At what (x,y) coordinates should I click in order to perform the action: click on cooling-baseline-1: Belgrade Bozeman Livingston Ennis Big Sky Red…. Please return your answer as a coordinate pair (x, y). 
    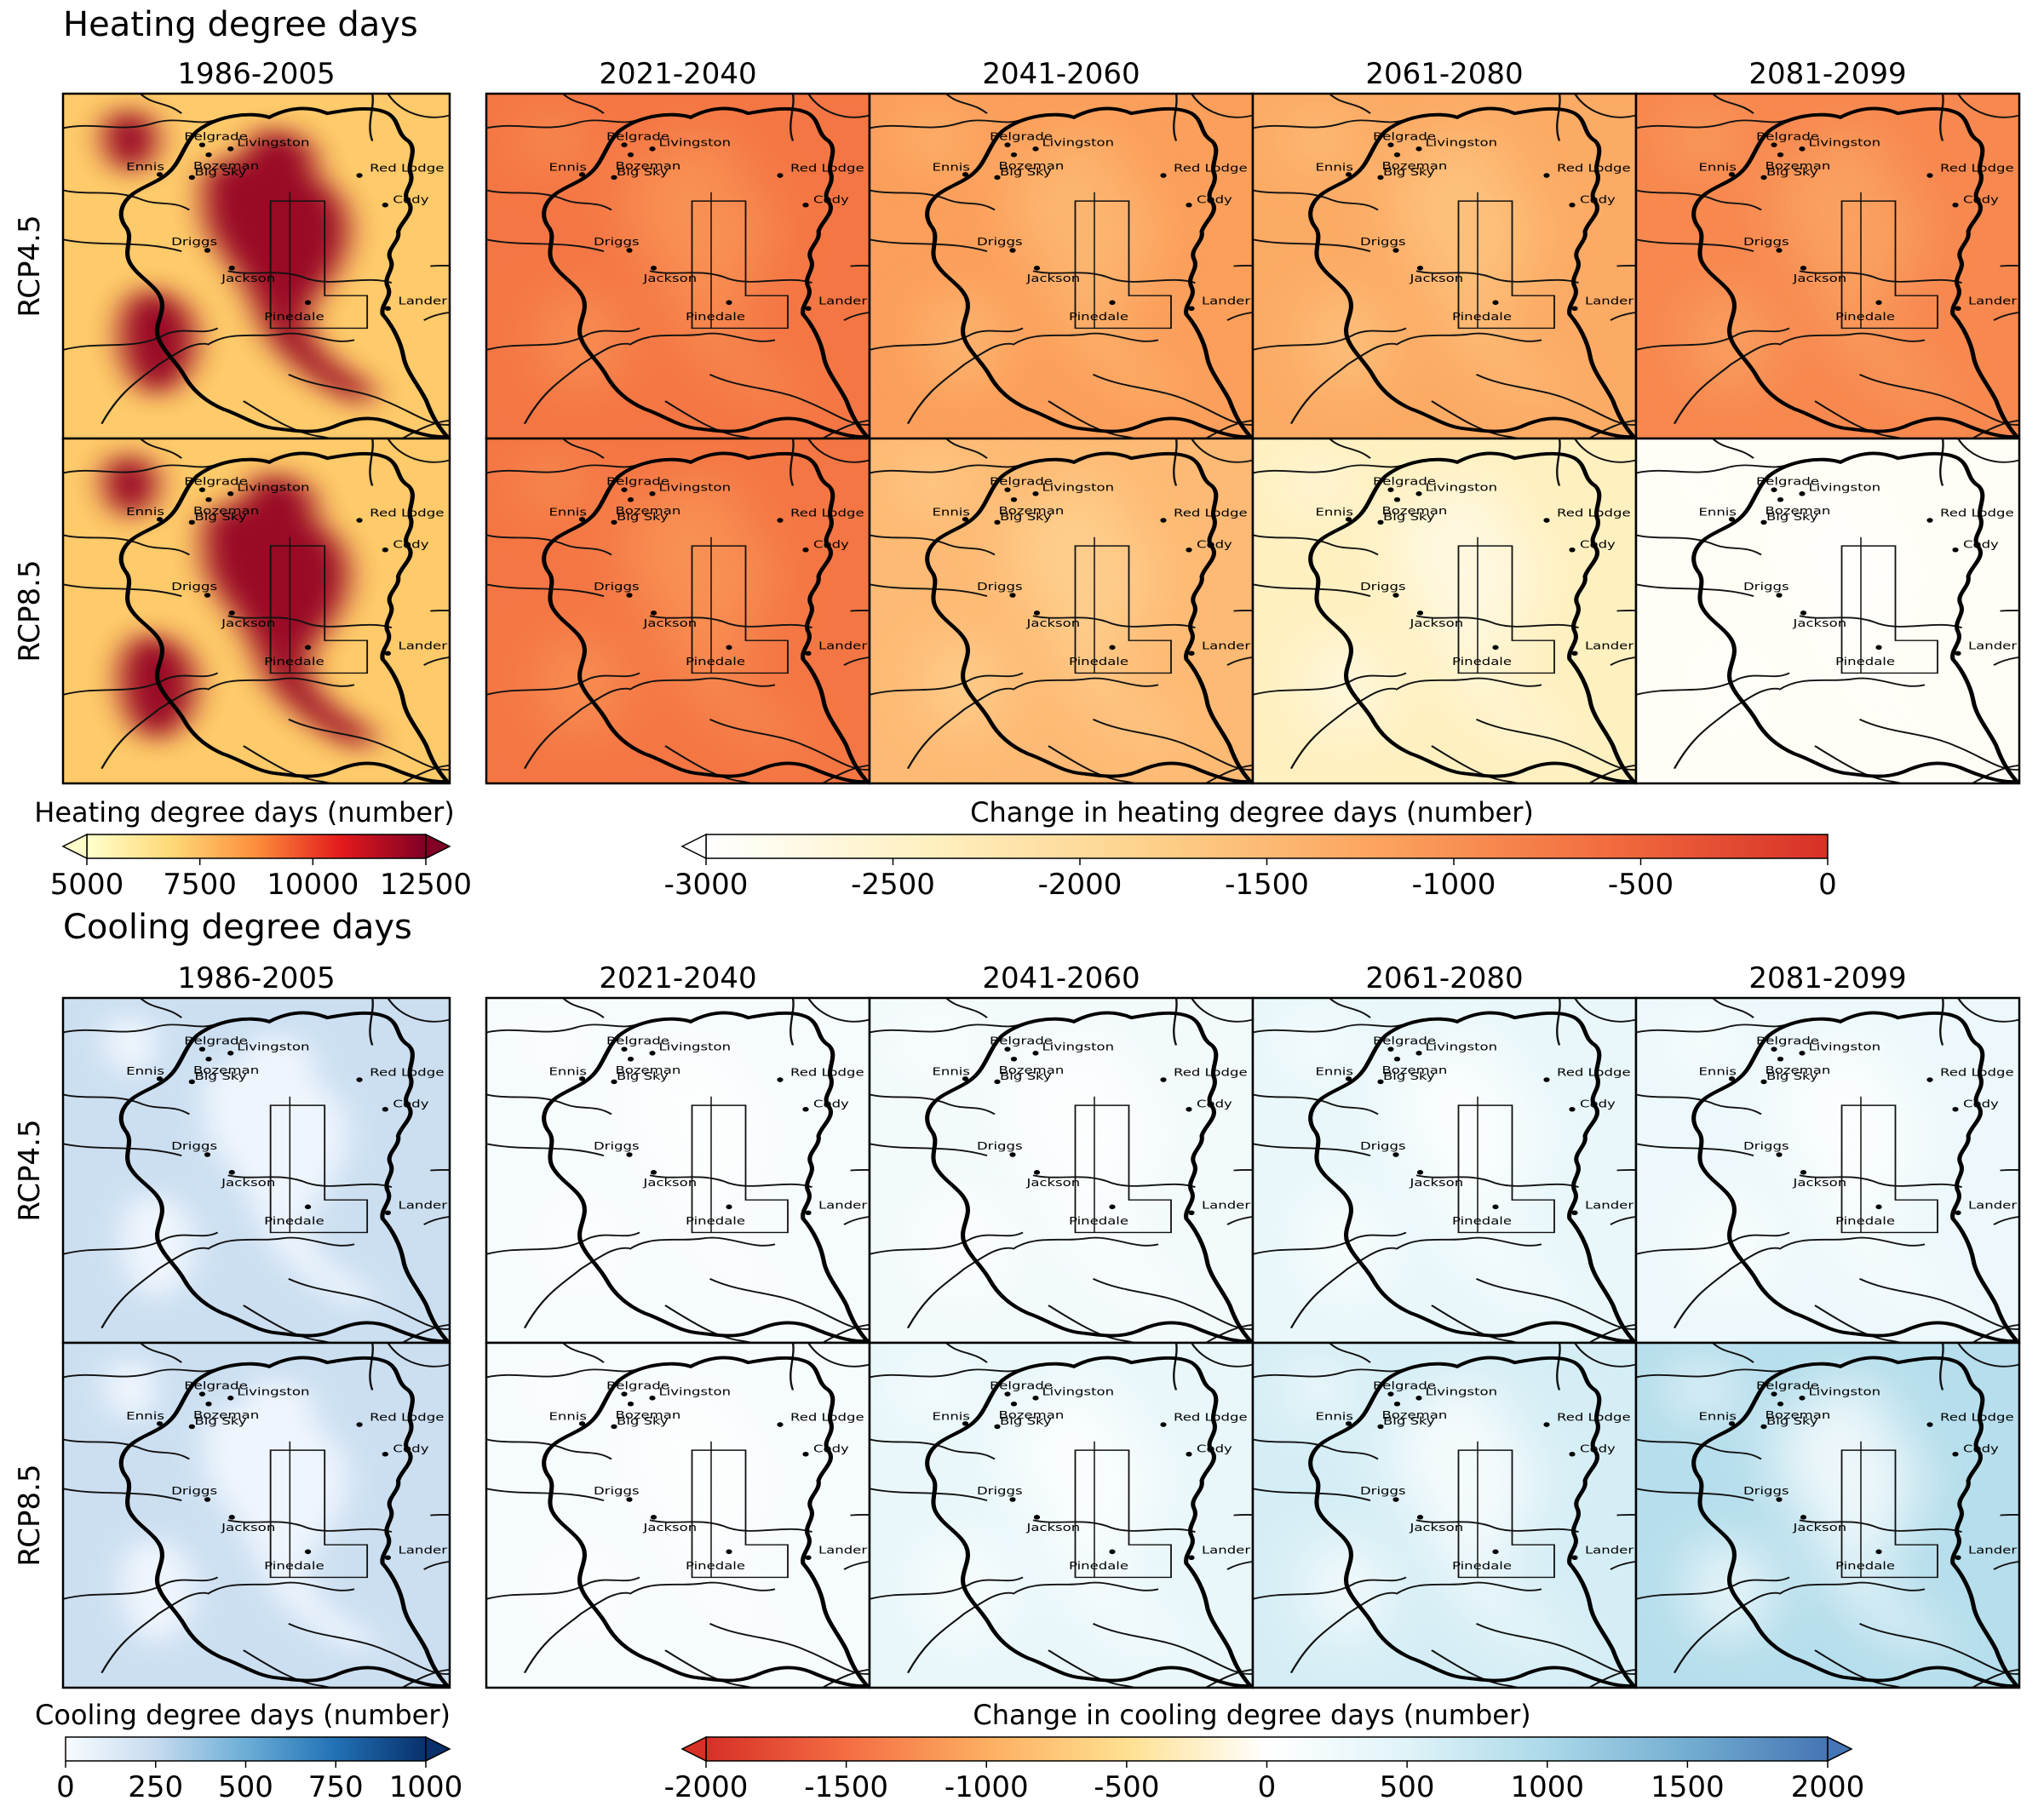
    Looking at the image, I should click on (256, 1515).